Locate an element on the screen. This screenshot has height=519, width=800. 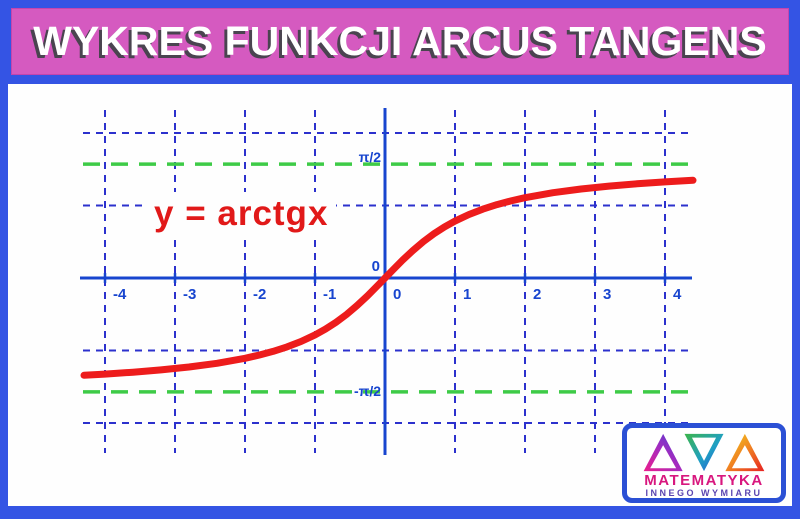
triangle-right-icon is located at coordinates (745, 452).